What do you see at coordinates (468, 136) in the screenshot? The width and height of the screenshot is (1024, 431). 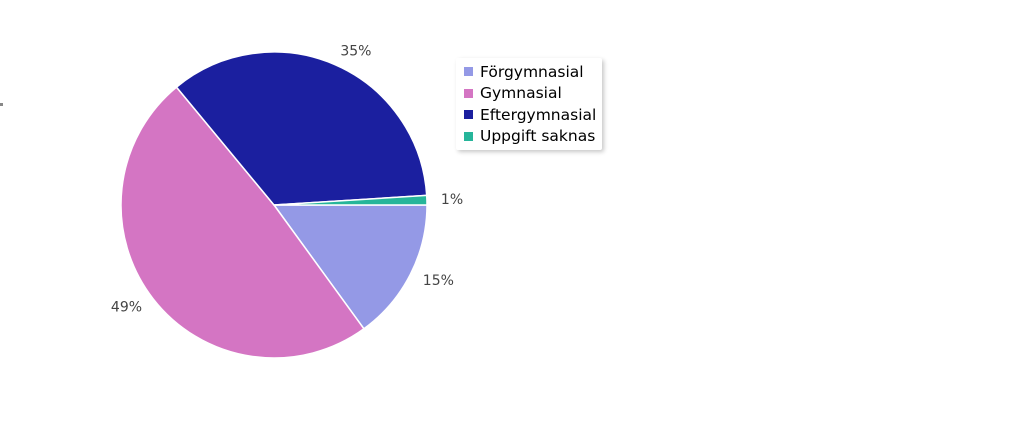 I see `legend-swatch-uppgift-saknas` at bounding box center [468, 136].